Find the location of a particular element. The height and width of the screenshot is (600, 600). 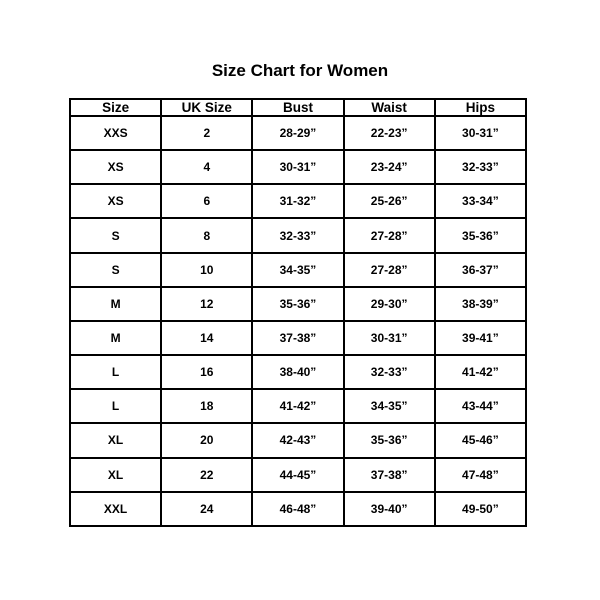

table-header: Size UK Size Bust Waist Hips is located at coordinates (298, 107).